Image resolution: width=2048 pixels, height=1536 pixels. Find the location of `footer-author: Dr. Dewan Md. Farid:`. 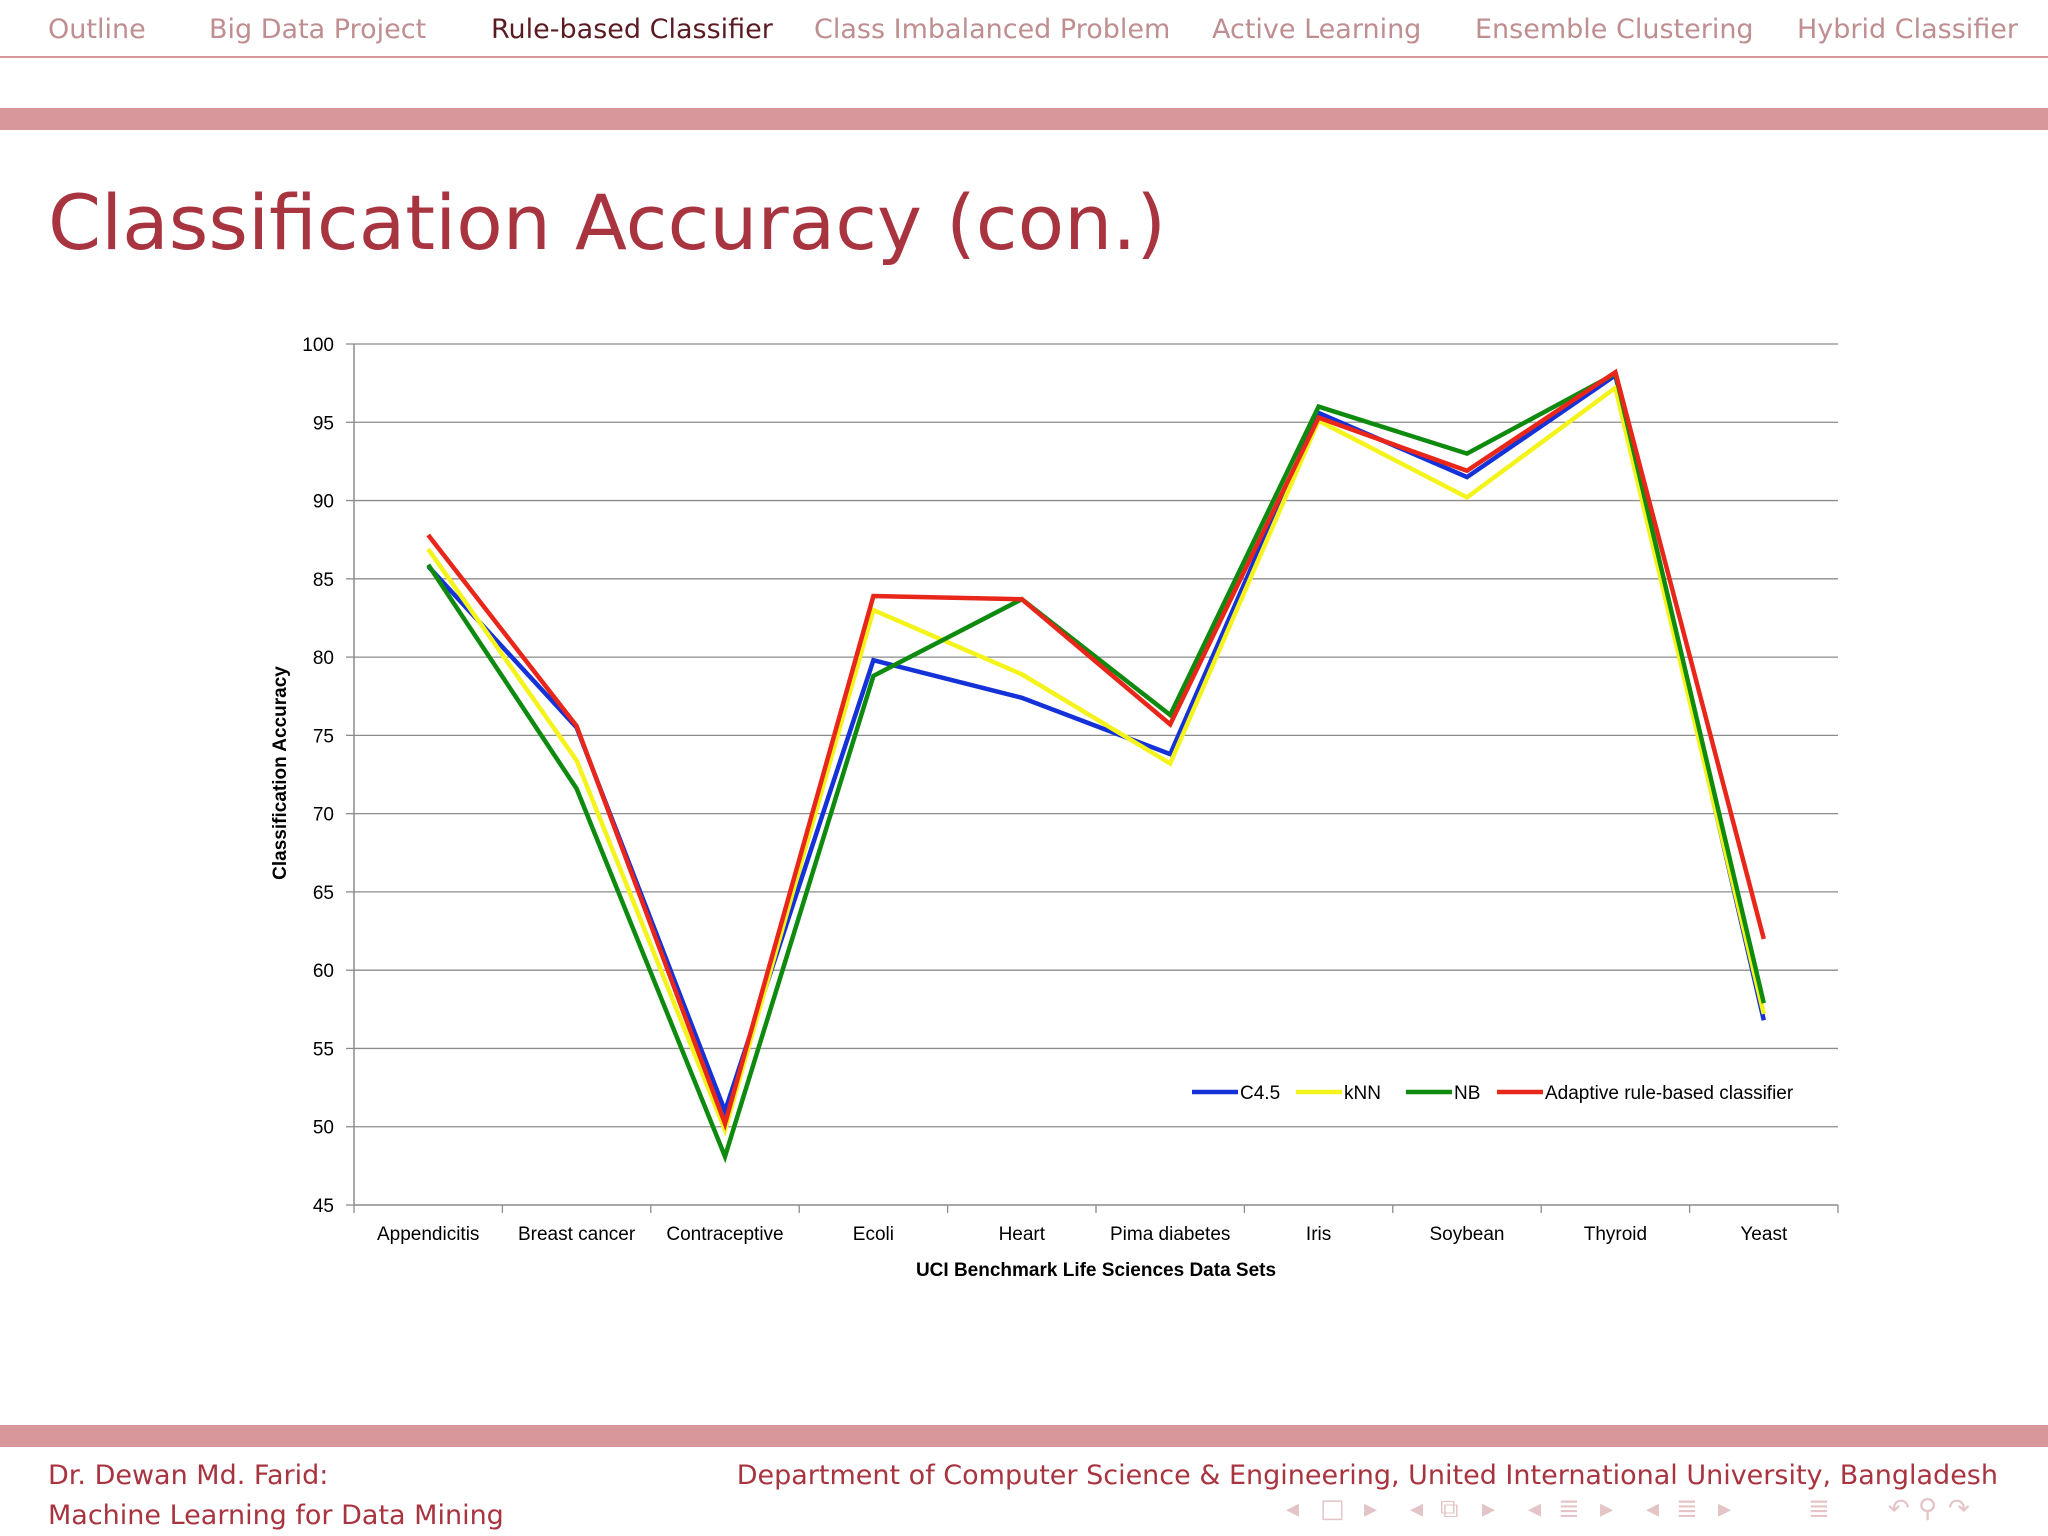

footer-author: Dr. Dewan Md. Farid: is located at coordinates (188, 1475).